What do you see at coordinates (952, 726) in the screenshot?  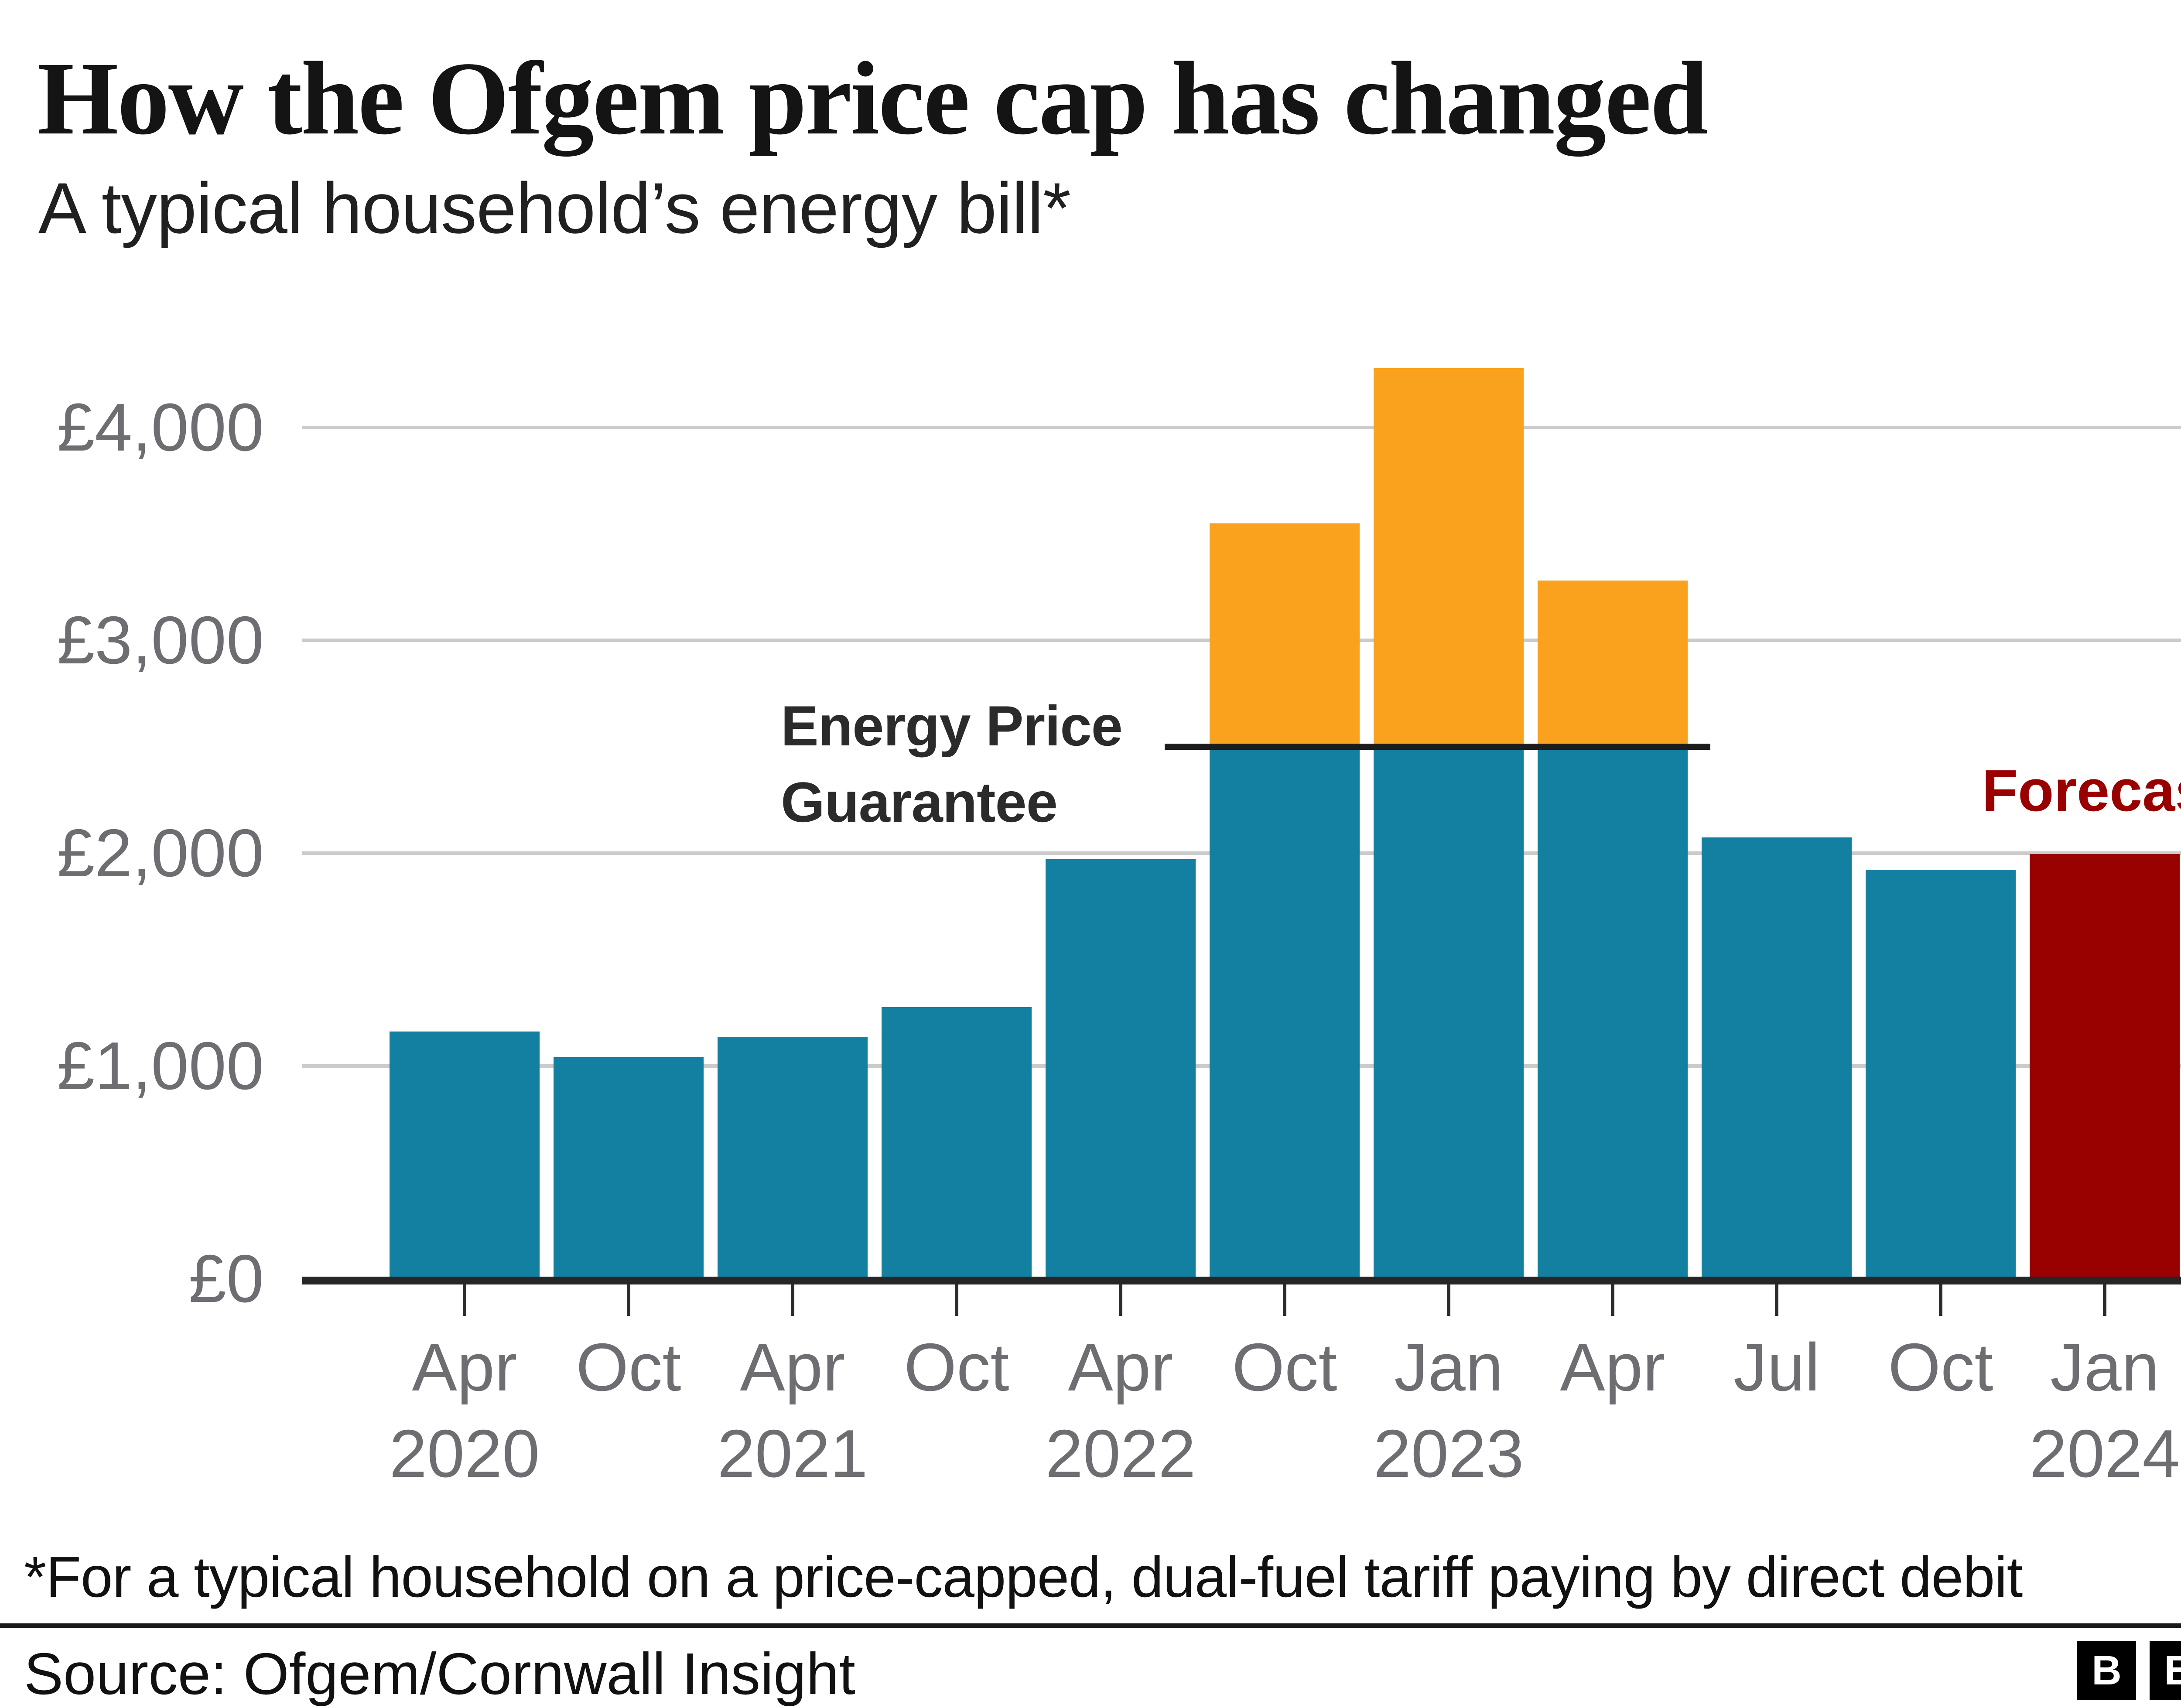 I see `epg-label-line1: Energy Price` at bounding box center [952, 726].